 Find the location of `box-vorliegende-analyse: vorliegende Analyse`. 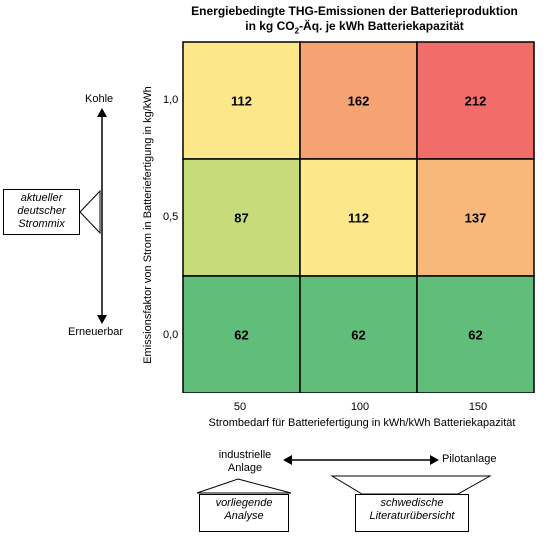

box-vorliegende-analyse: vorliegende Analyse is located at coordinates (244, 513).